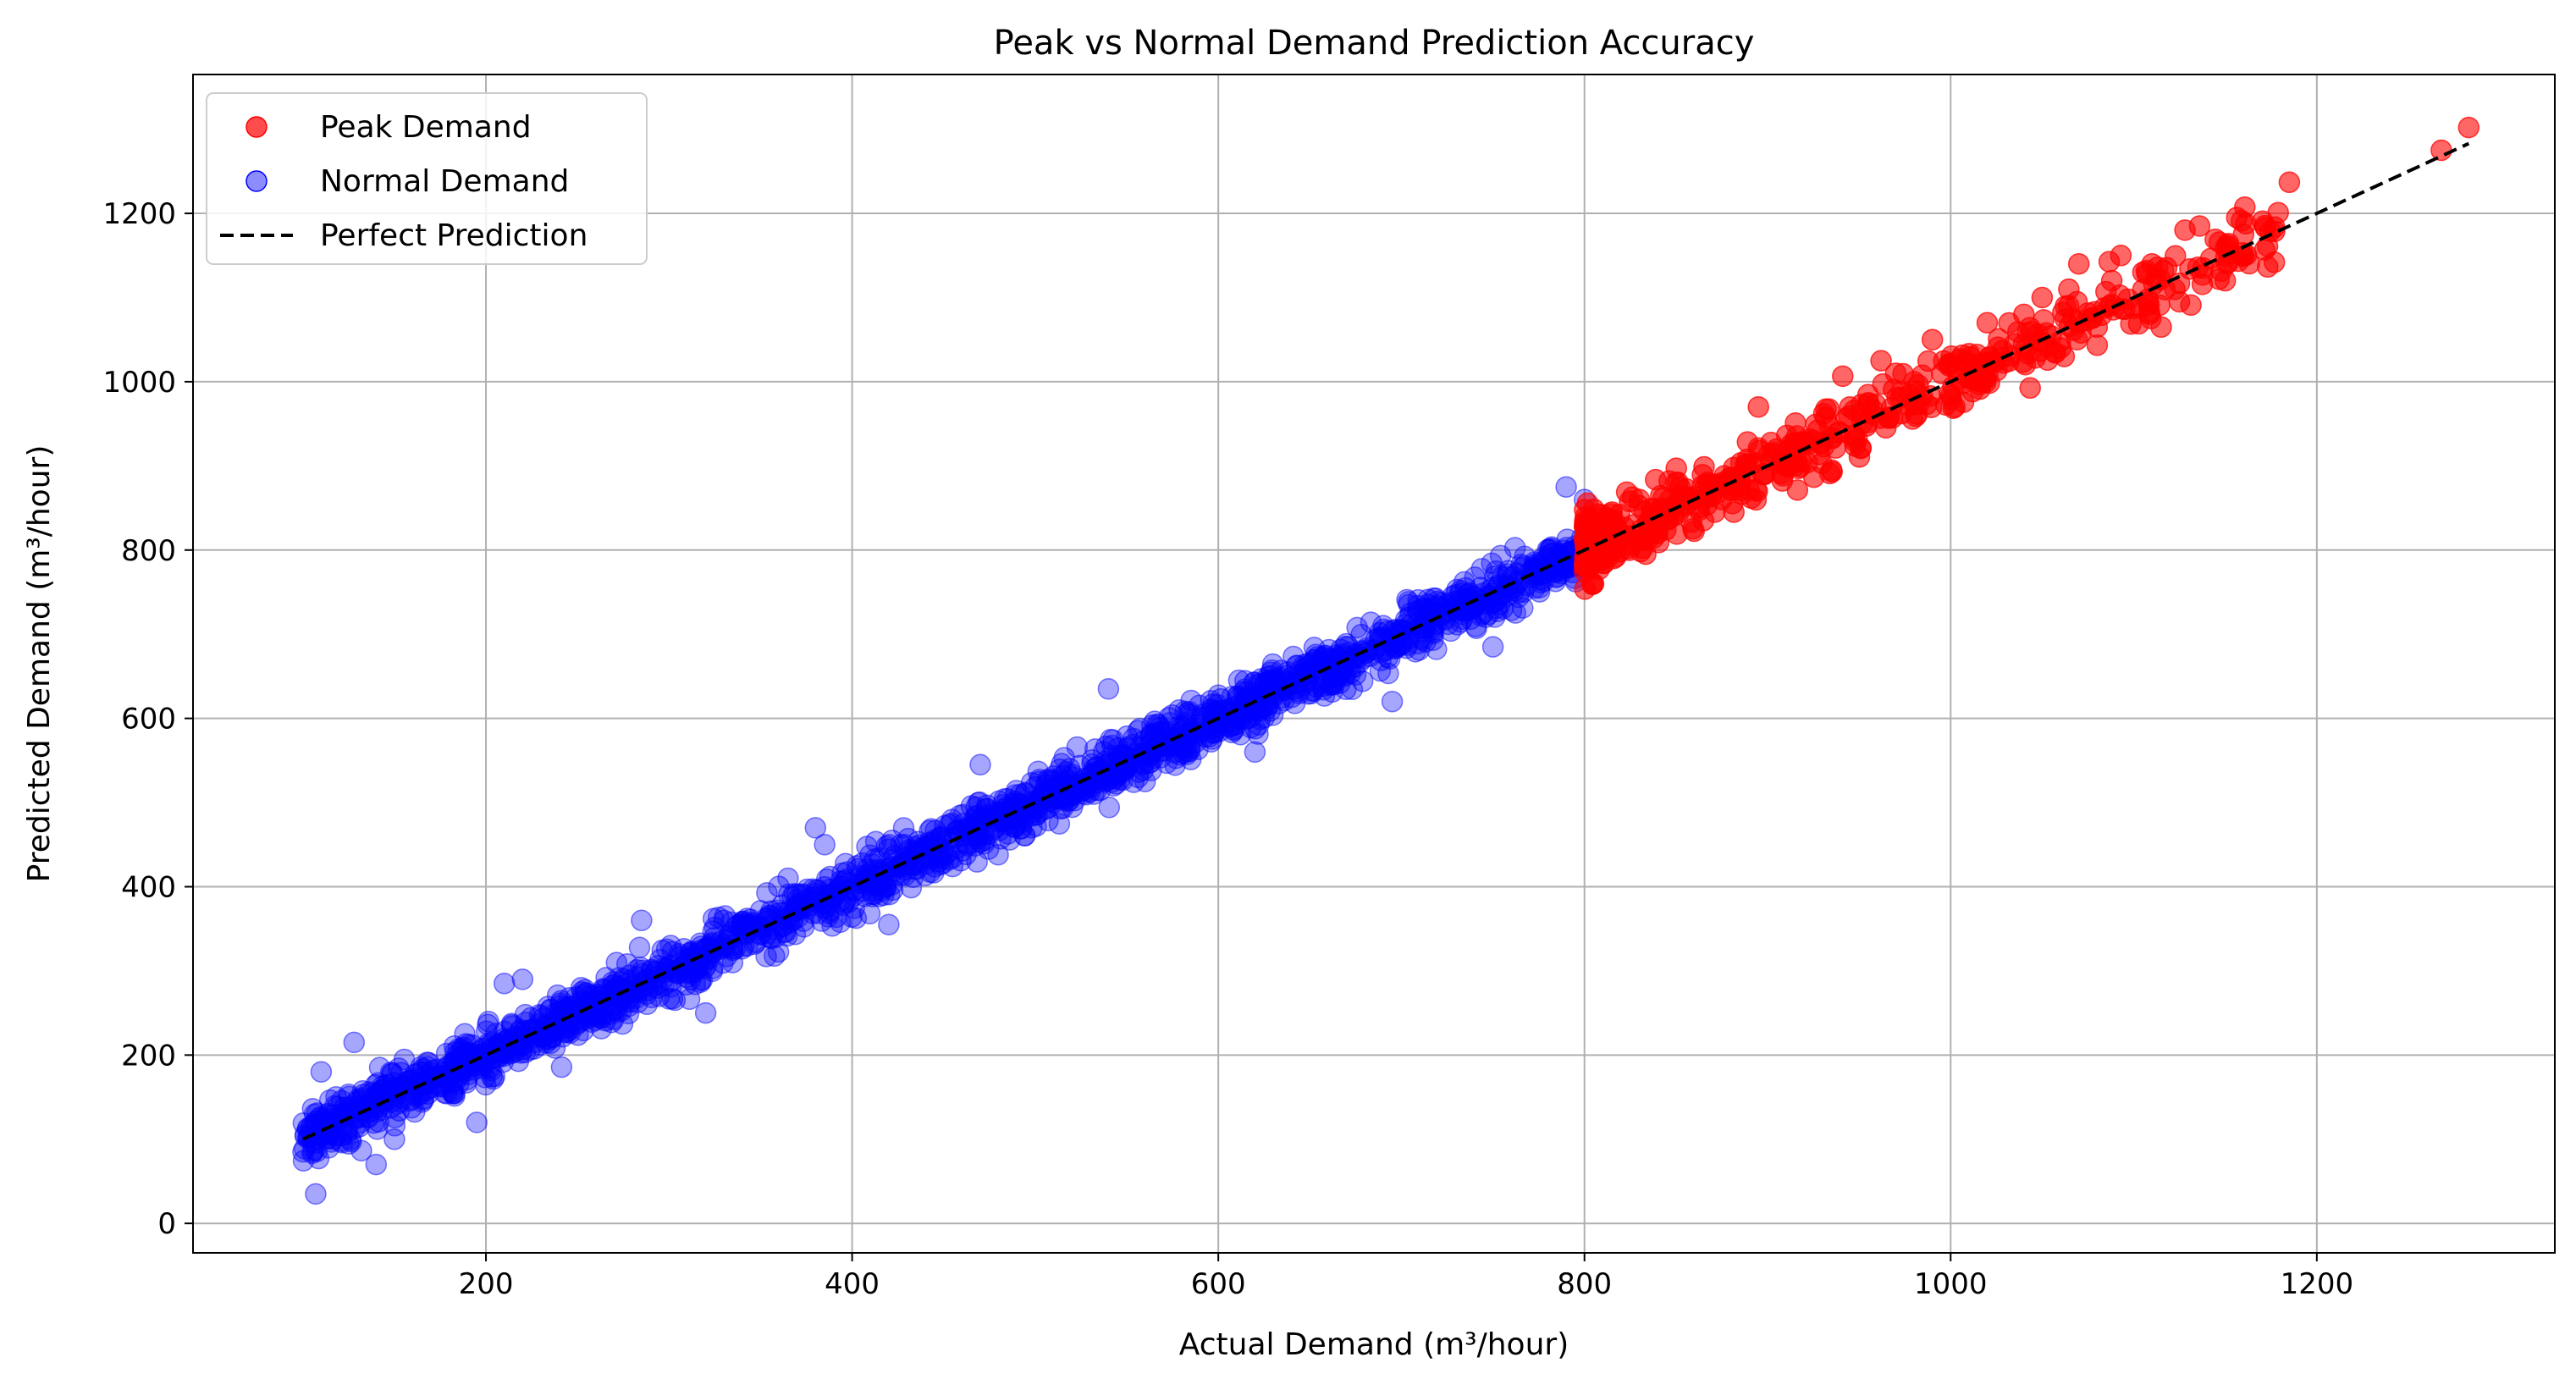  What do you see at coordinates (1374, 1344) in the screenshot?
I see `x-axis-label: Actual Demand (m³/hour)` at bounding box center [1374, 1344].